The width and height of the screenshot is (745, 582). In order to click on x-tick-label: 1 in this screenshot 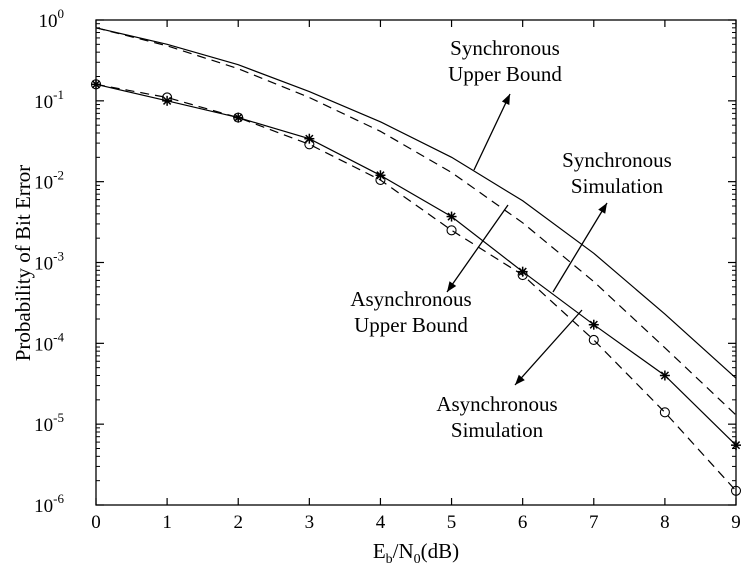, I will do `click(167, 522)`.